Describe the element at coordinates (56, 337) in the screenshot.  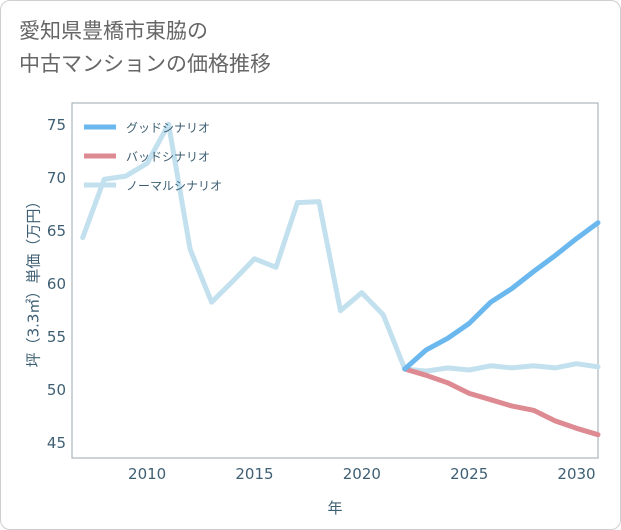
I see `y-tick-label: 55` at that location.